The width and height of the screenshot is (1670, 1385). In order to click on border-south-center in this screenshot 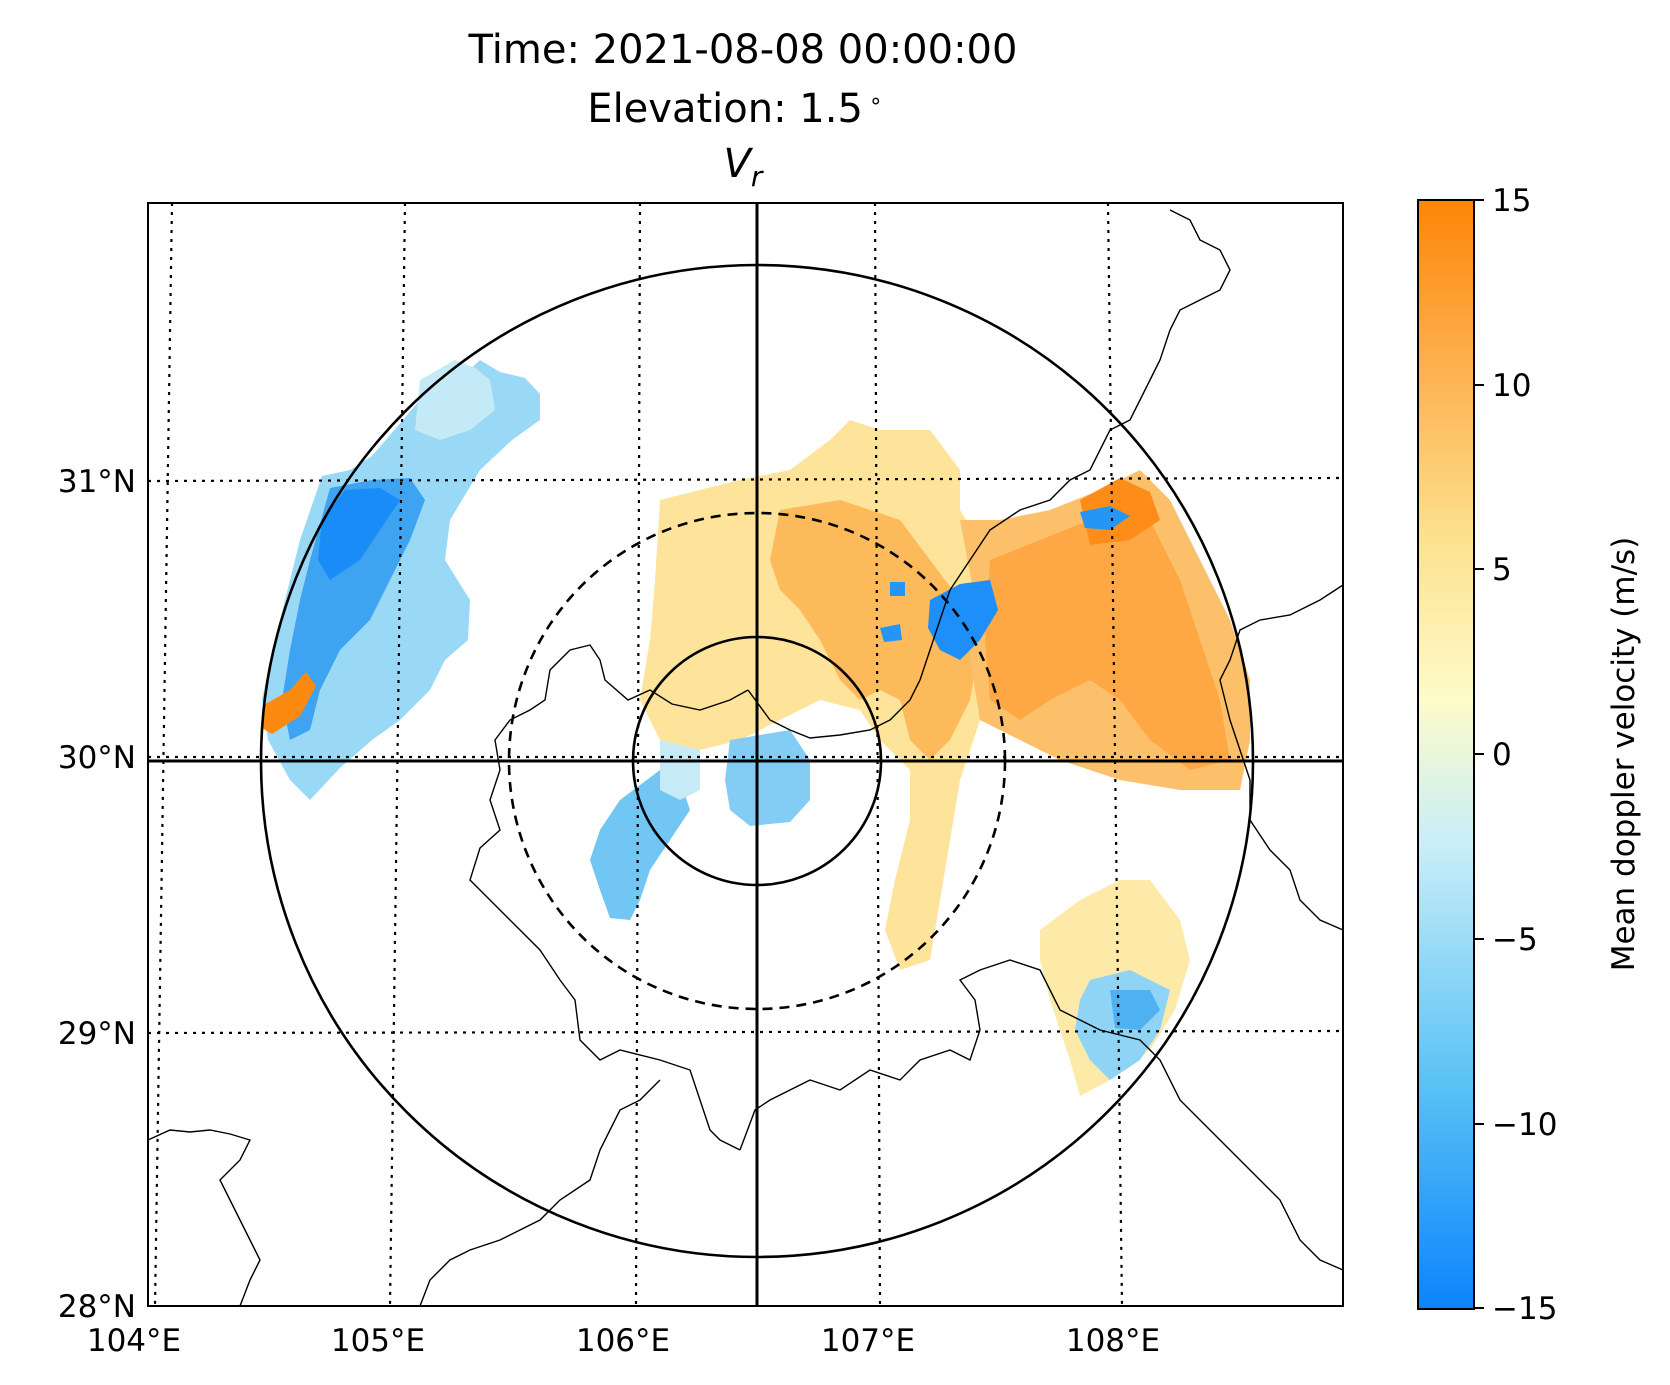, I will do `click(540, 1192)`.